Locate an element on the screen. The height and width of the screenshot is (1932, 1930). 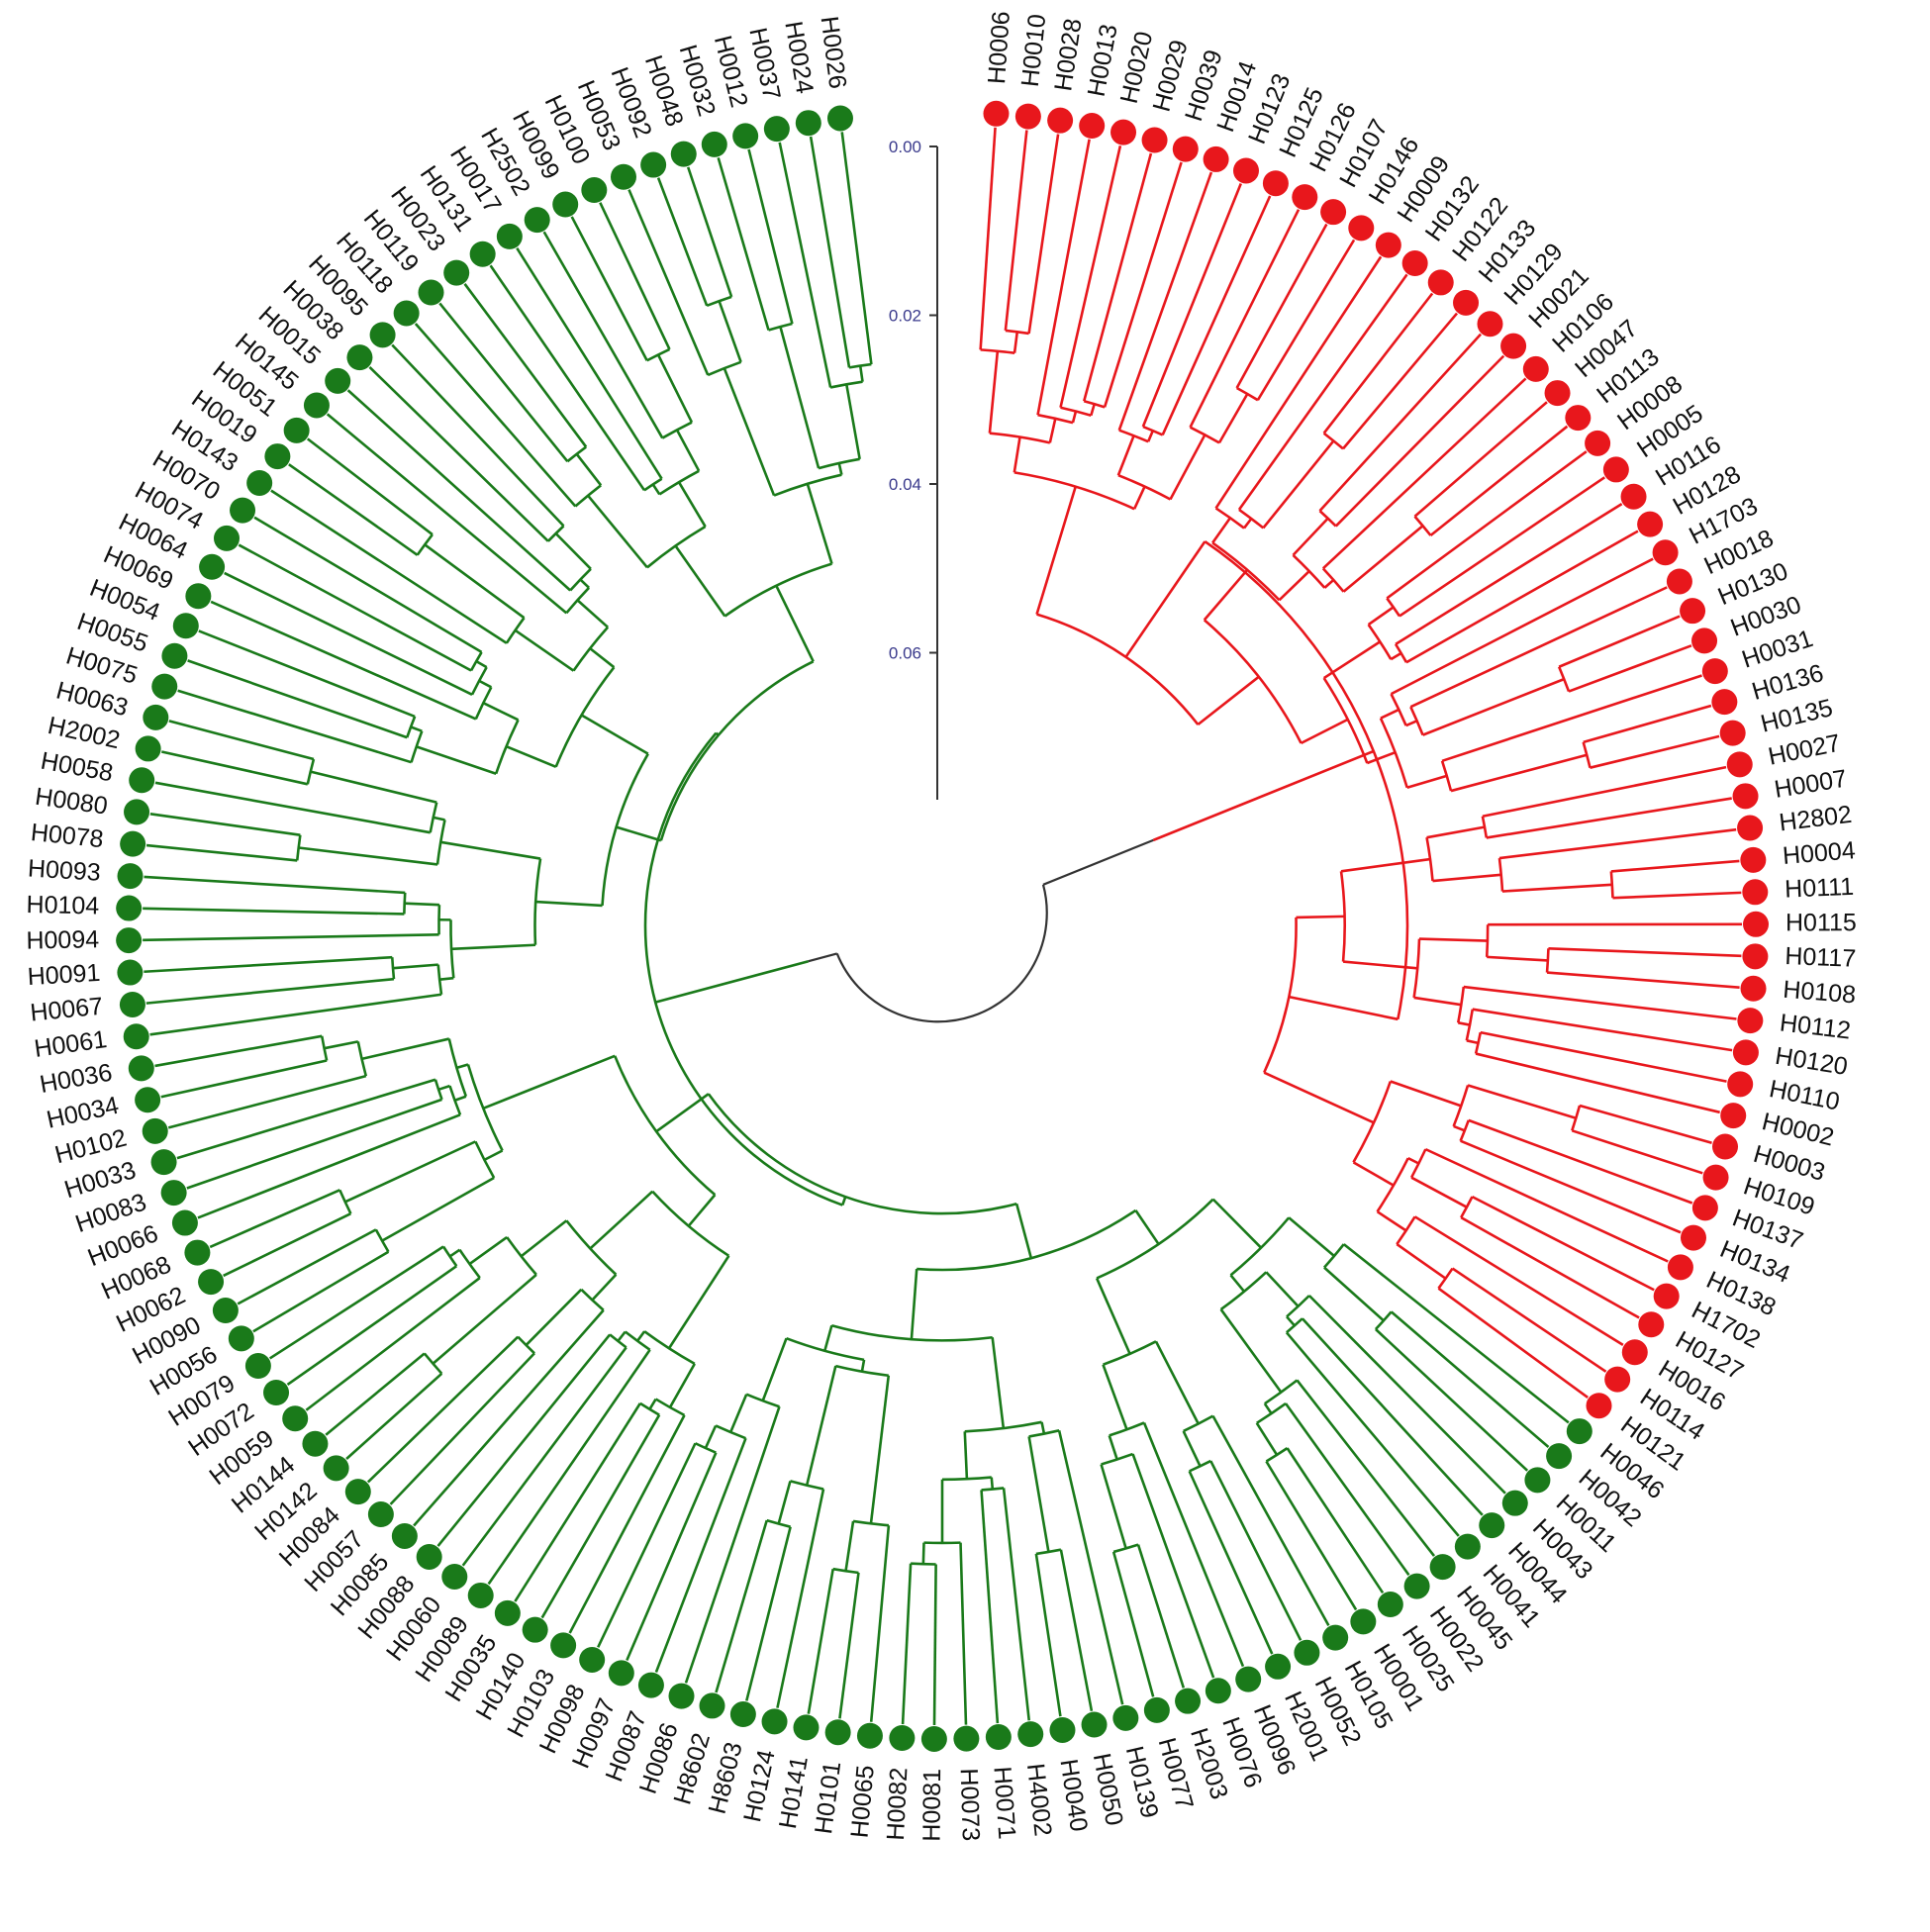
leaf-label: H0071 is located at coordinates (1004, 1803).